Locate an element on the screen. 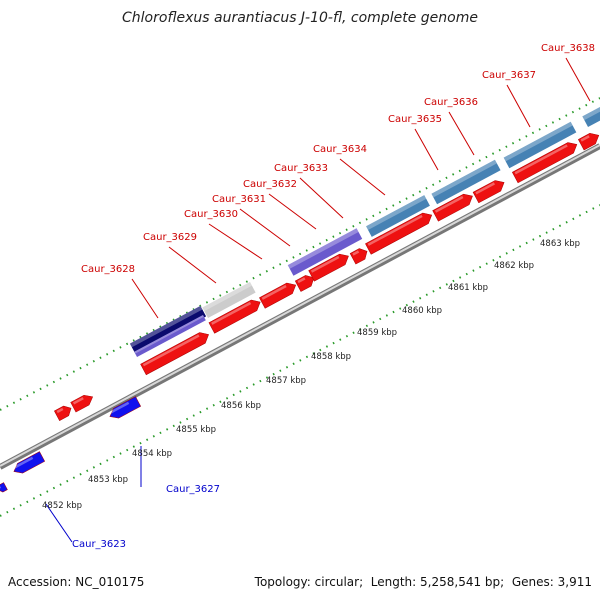 This screenshot has height=600, width=600. accession-label: Accession: is located at coordinates (40, 582).